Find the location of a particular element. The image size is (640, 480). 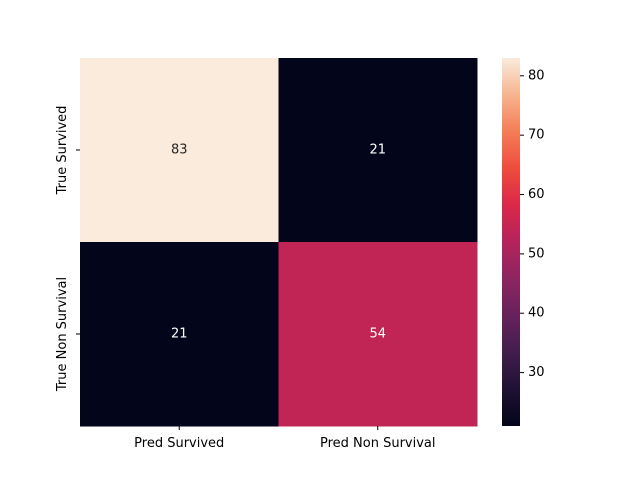

x-tick-label-0: Pred Survived is located at coordinates (179, 443).